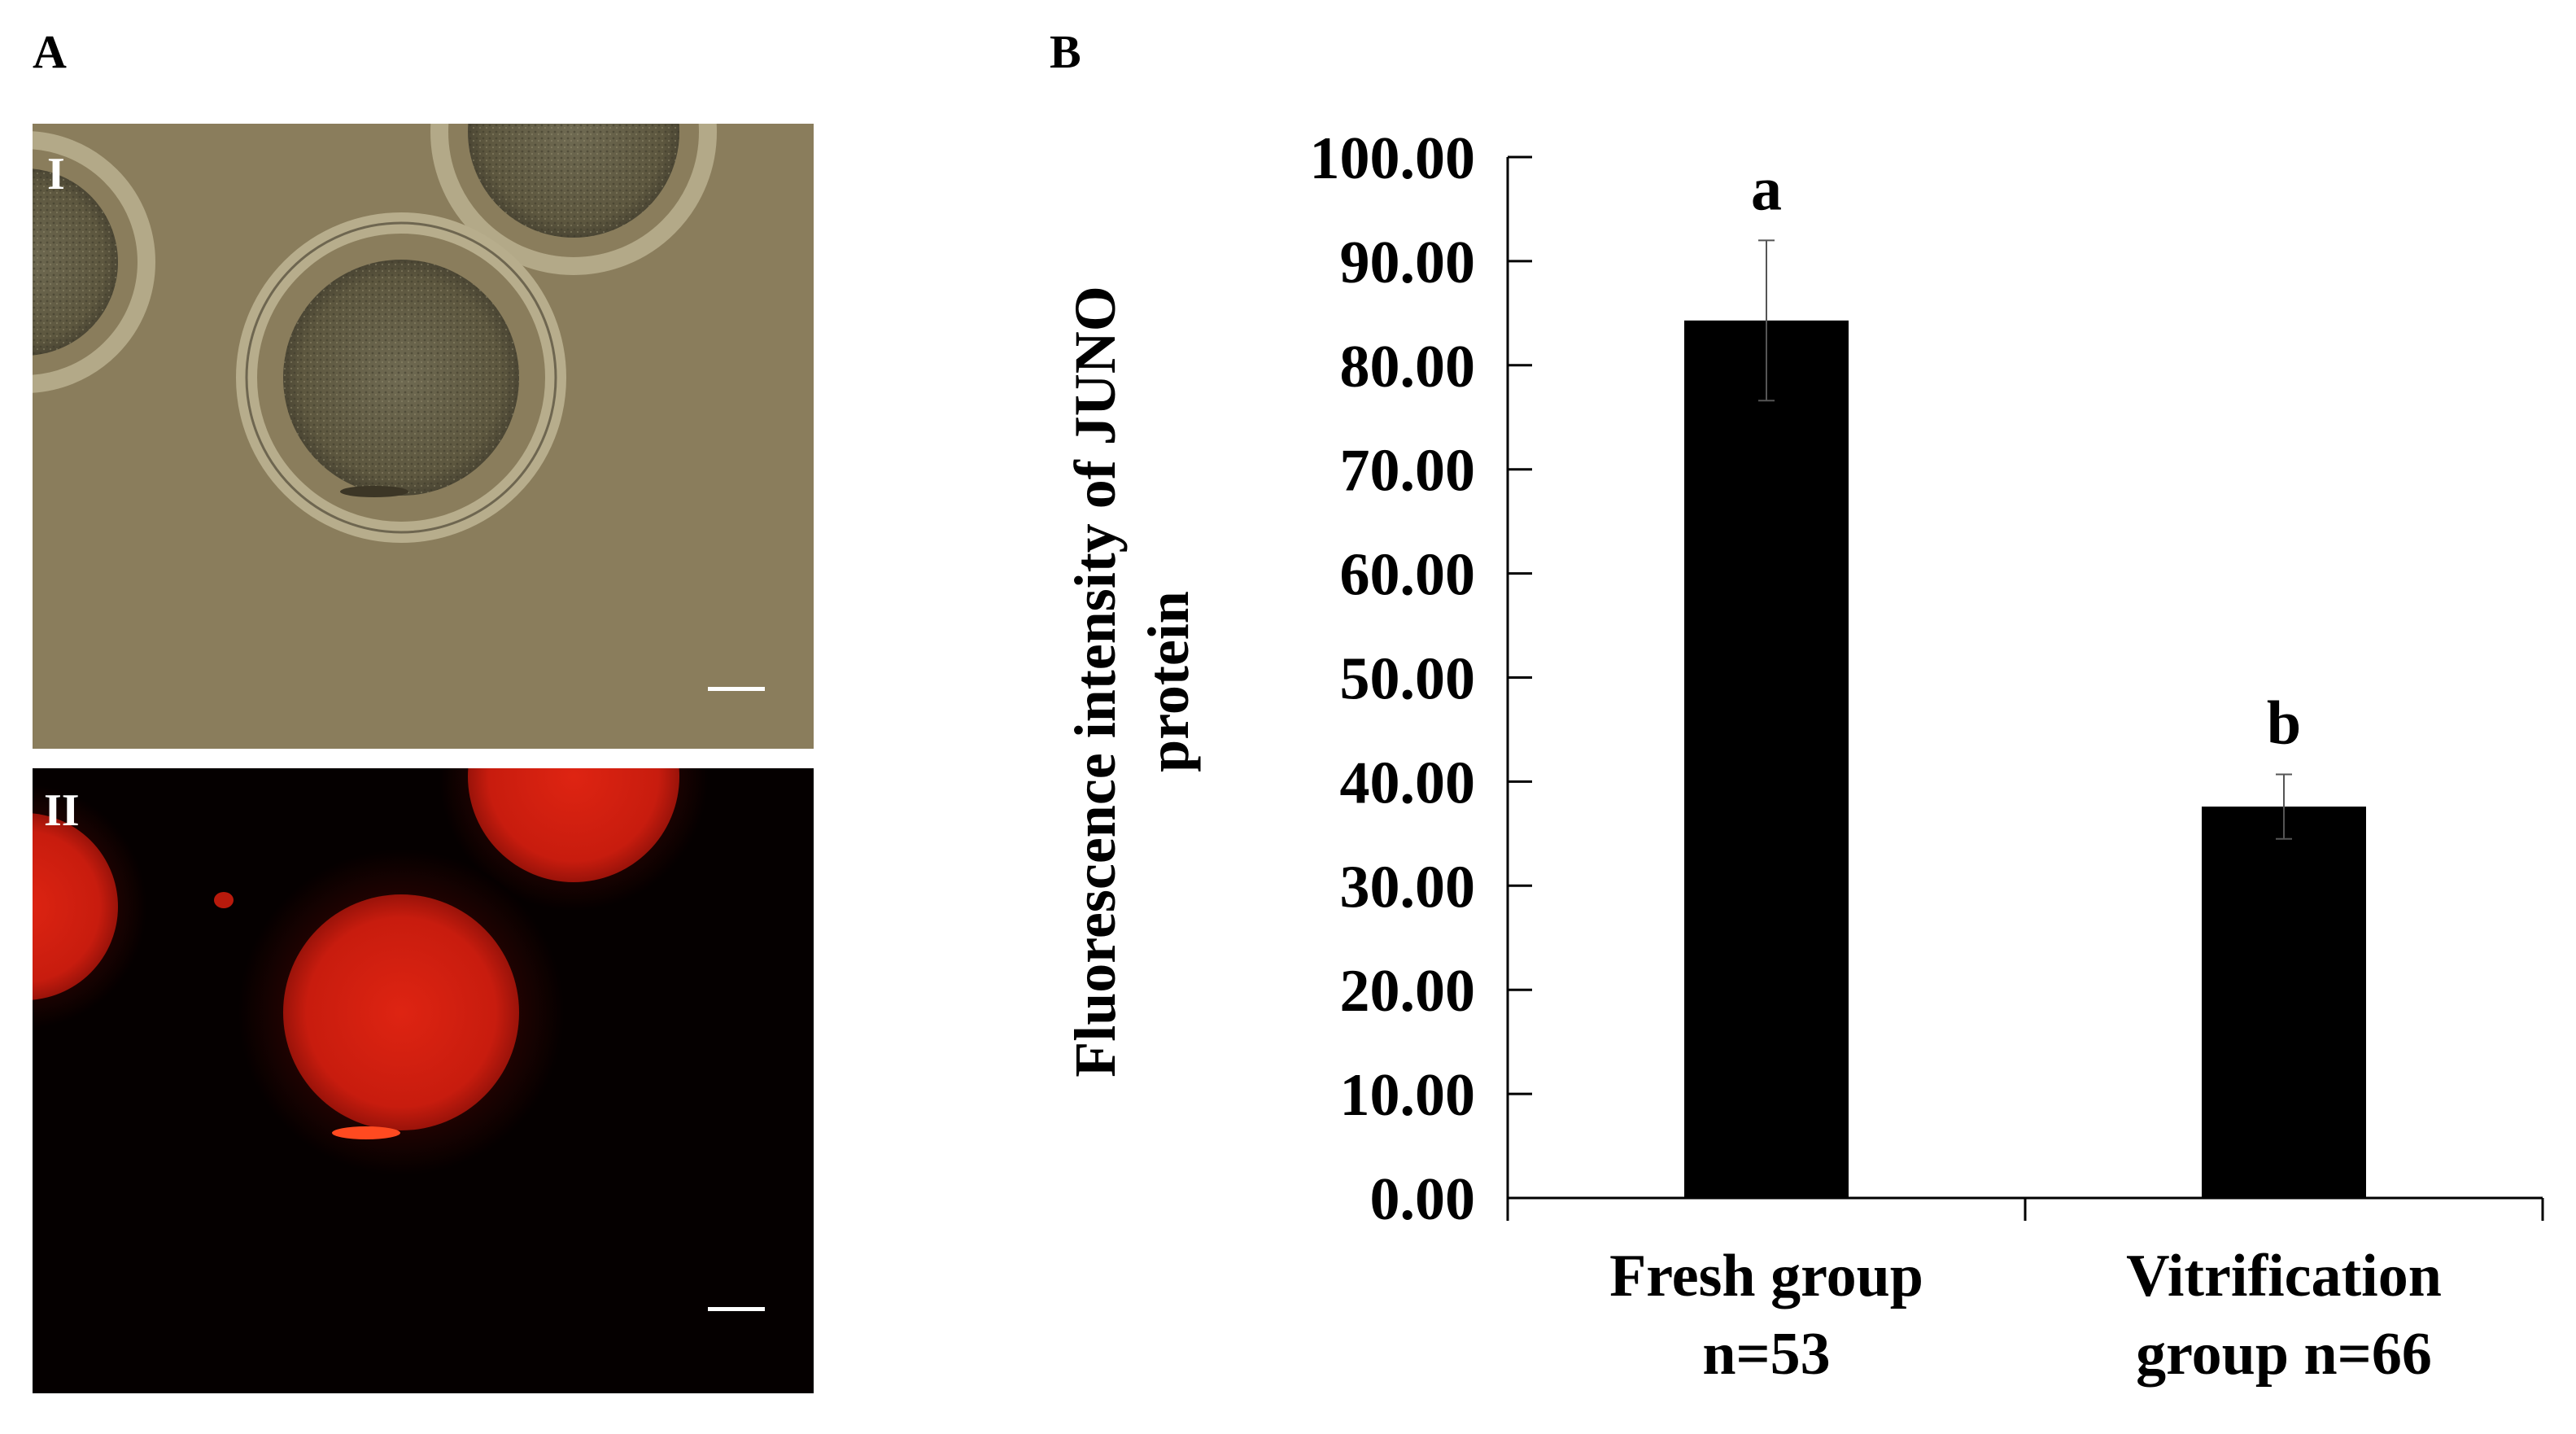 The width and height of the screenshot is (2576, 1434). What do you see at coordinates (1423, 1199) in the screenshot?
I see `y-tick-label: 0.00` at bounding box center [1423, 1199].